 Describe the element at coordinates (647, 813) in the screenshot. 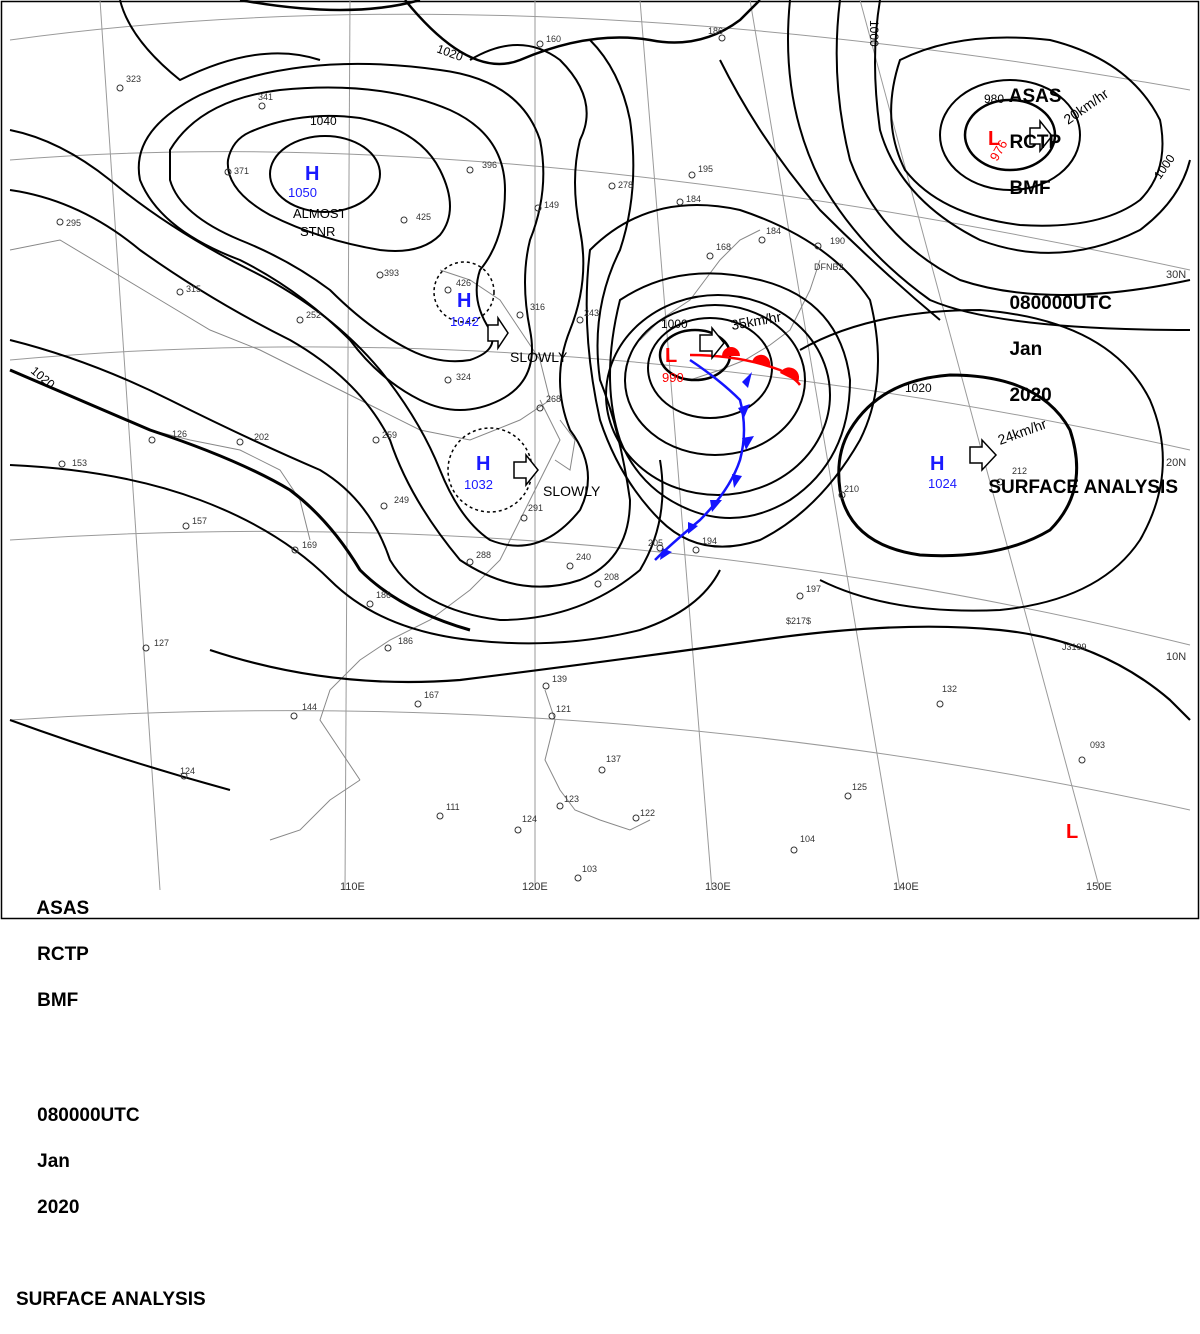

I see `station-value: 122` at that location.